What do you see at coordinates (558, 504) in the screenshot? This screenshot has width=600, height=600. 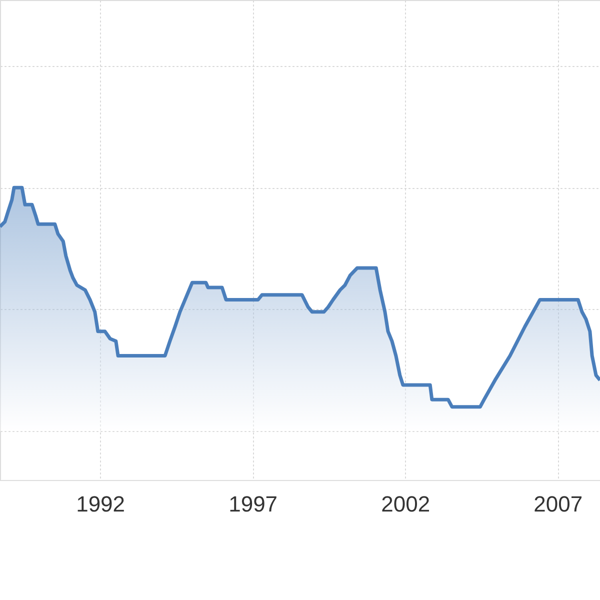 I see `x-tick-label: 2007` at bounding box center [558, 504].